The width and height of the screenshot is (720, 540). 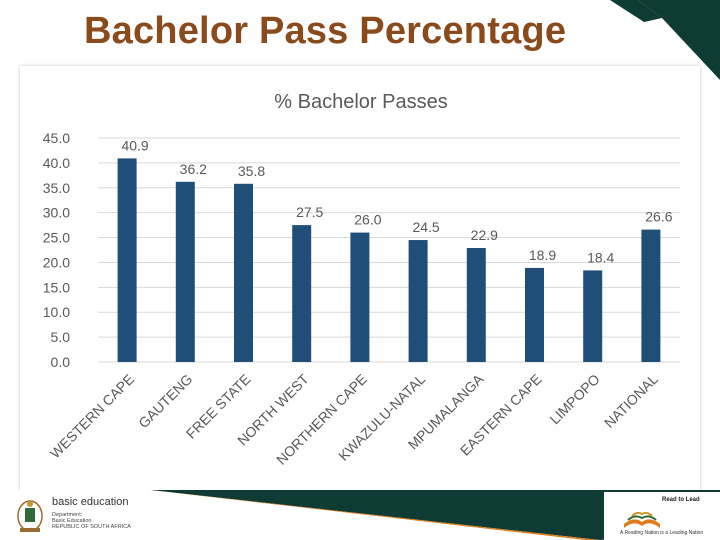 I want to click on corner-decoration, so click(x=665, y=40).